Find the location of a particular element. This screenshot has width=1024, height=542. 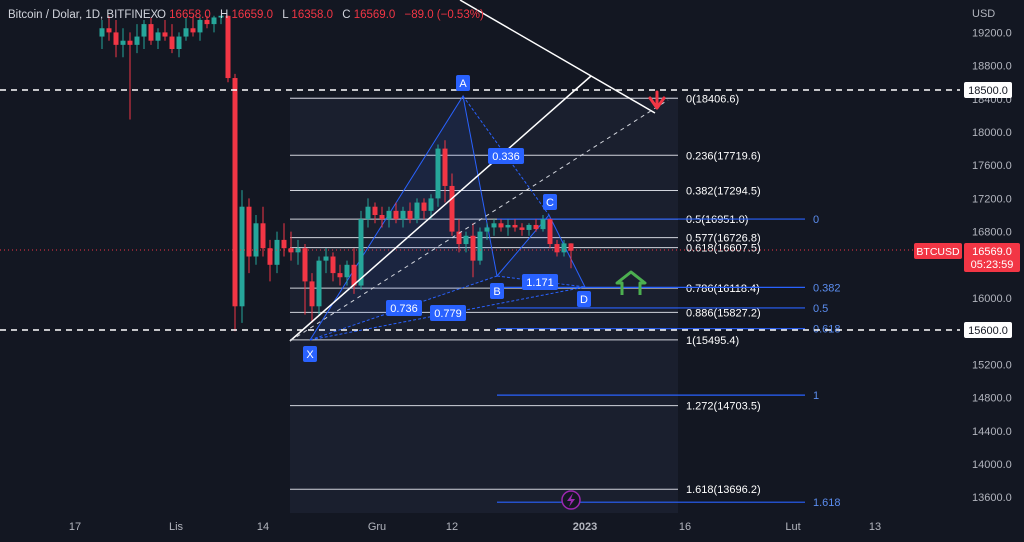

support-trendline is located at coordinates (440, 208).